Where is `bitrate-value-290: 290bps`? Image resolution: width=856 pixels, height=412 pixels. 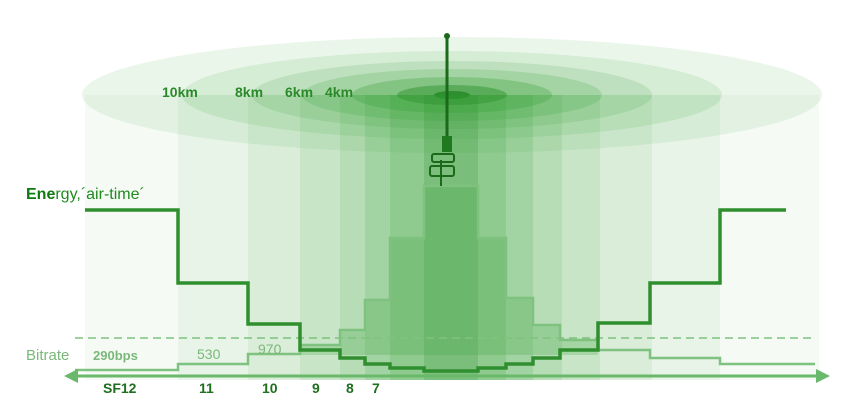 bitrate-value-290: 290bps is located at coordinates (115, 355).